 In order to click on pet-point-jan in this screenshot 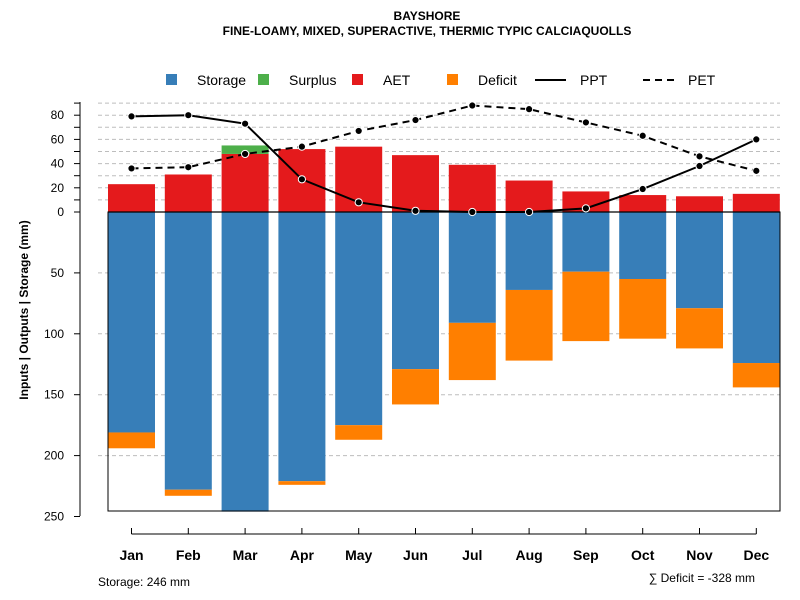, I will do `click(131, 168)`.